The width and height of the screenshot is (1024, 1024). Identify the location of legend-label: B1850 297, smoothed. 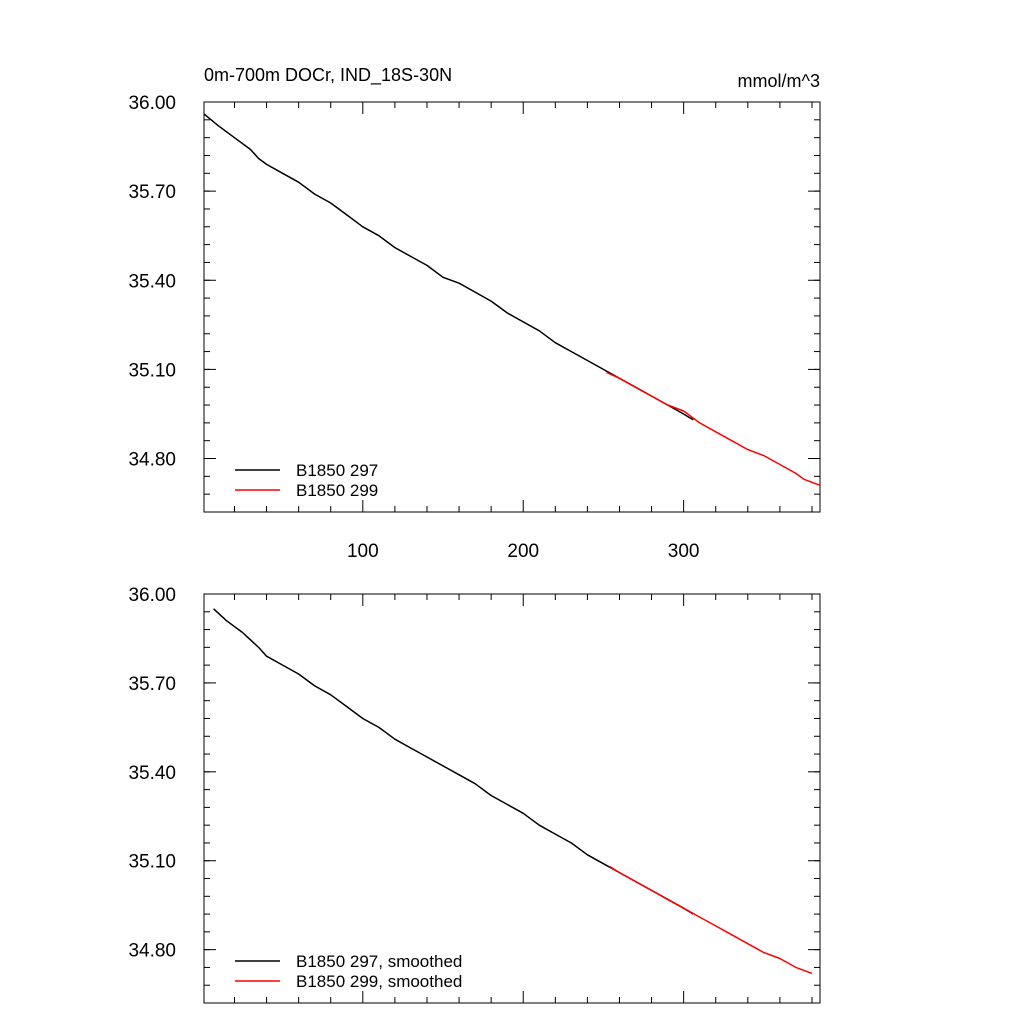
(379, 961).